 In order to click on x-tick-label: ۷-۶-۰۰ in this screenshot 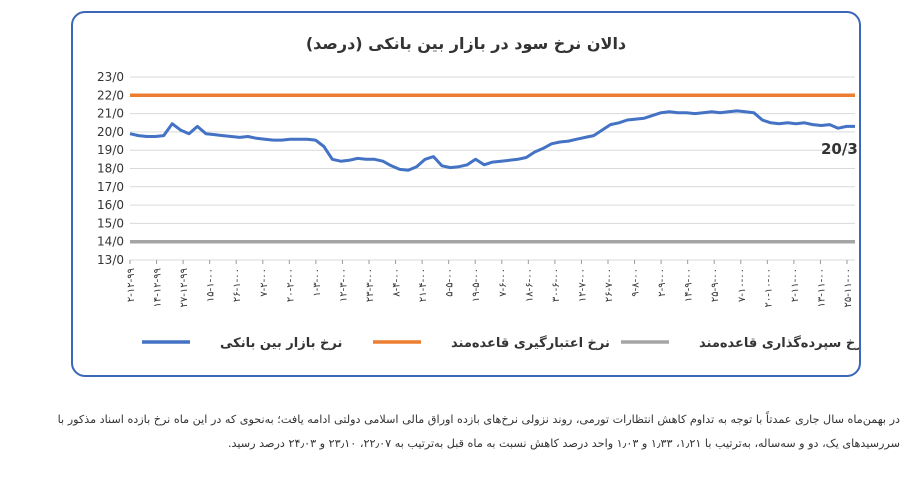, I will do `click(503, 282)`.